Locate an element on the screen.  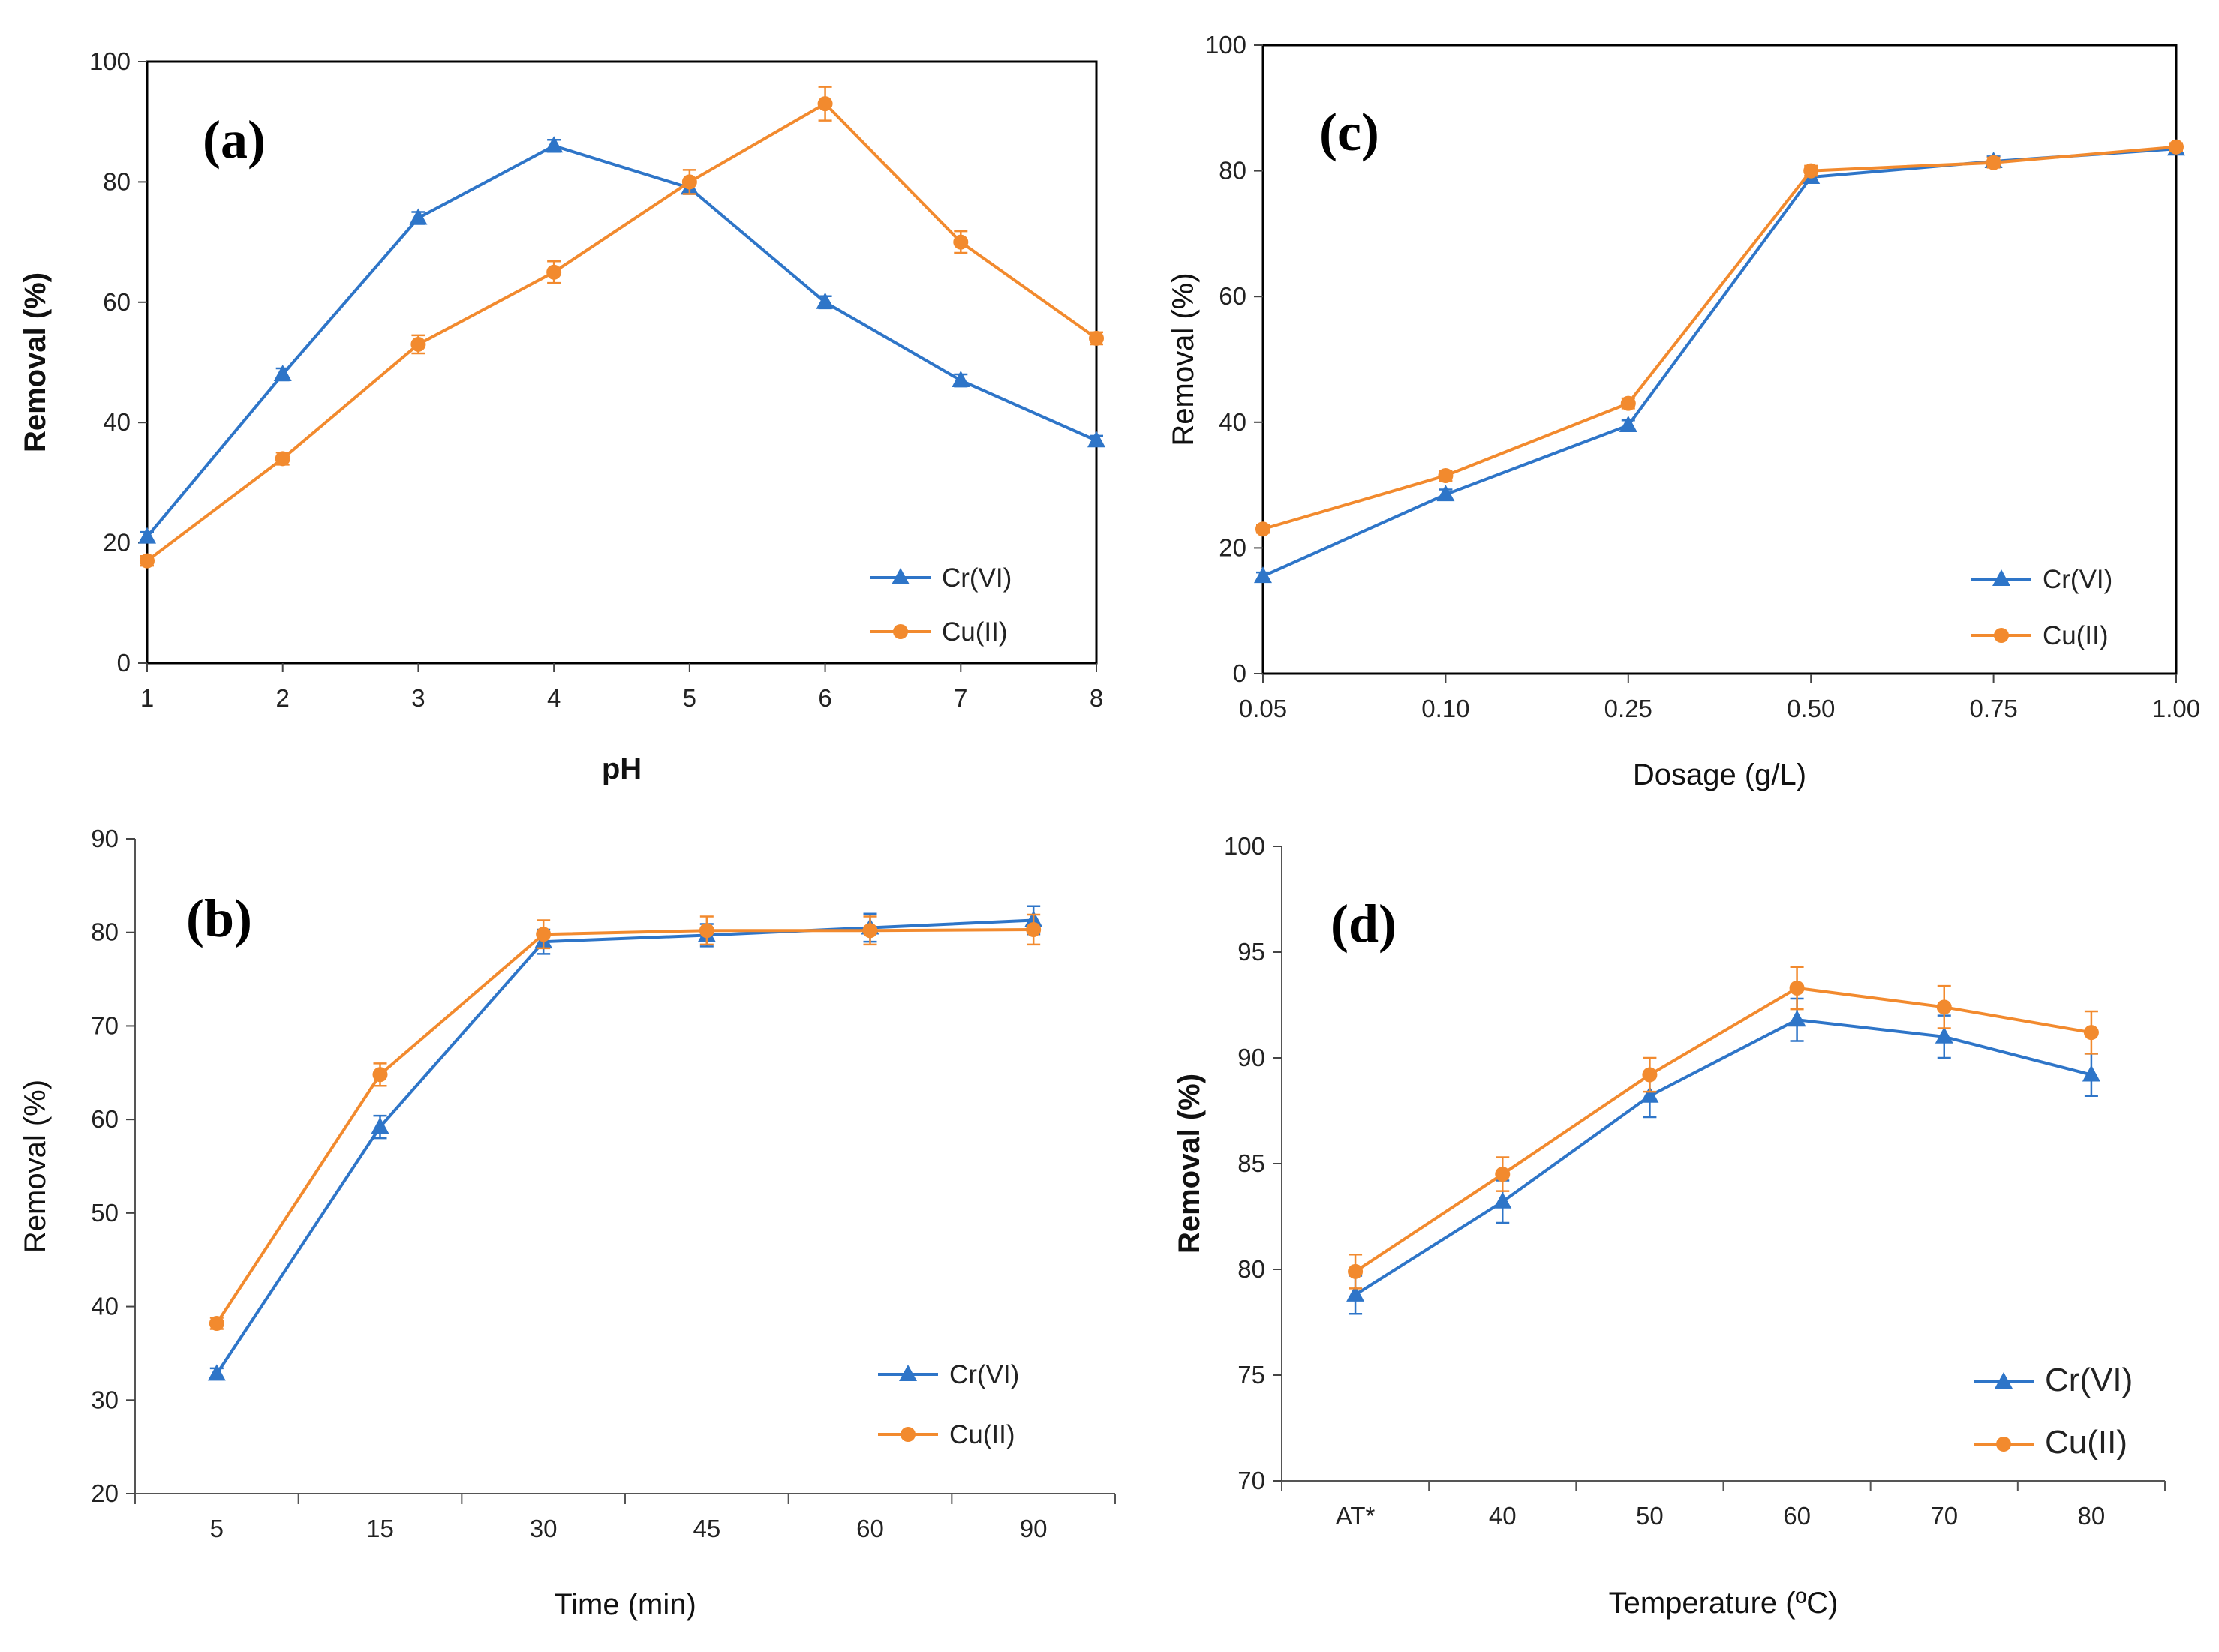
y-tick-label: 50 is located at coordinates (105, 1213).